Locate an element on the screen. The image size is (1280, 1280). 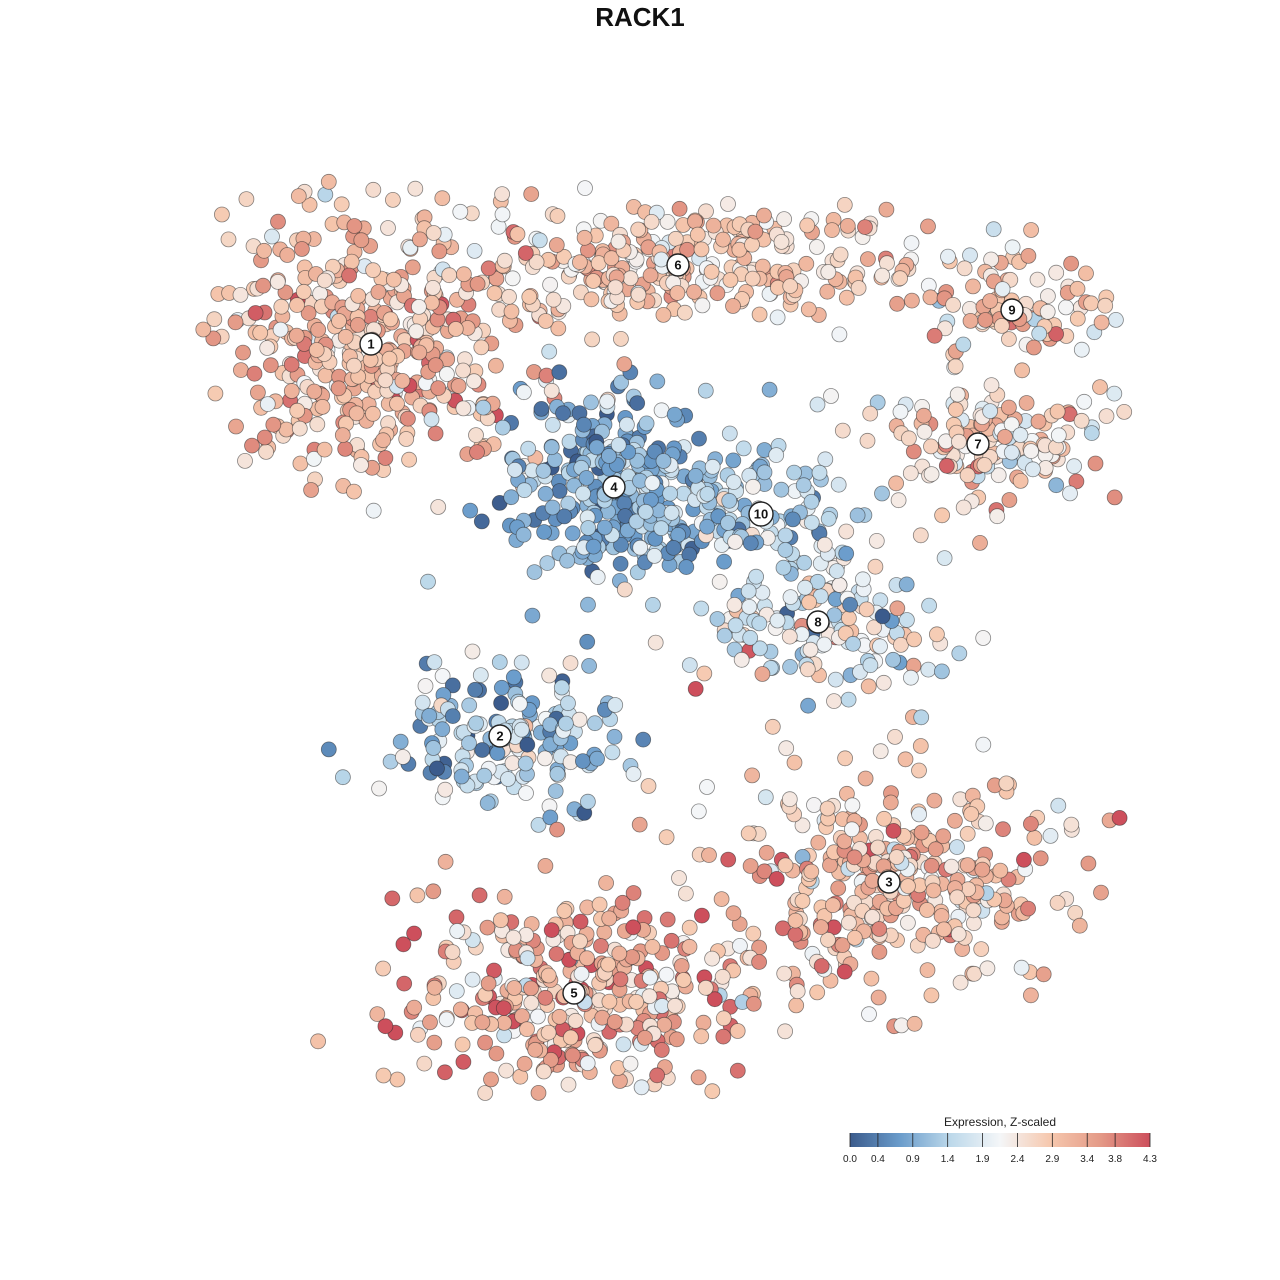
colorbar-tick-label: 1.9 is located at coordinates (983, 1159).